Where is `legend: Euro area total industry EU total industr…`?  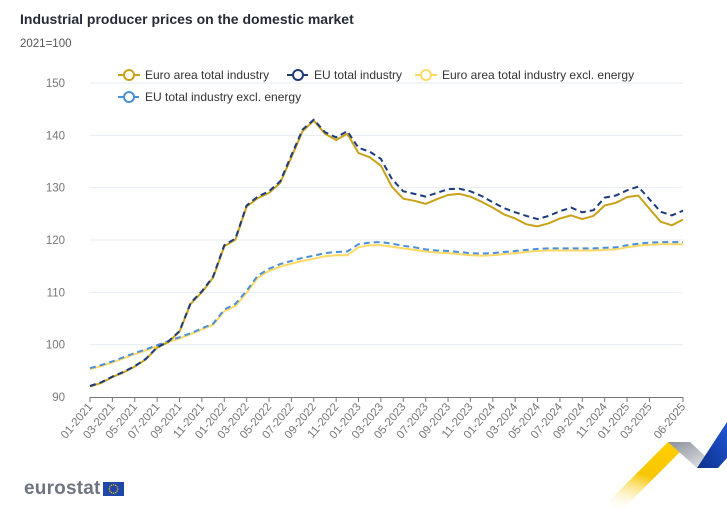
legend: Euro area total industry EU total industr… is located at coordinates (376, 86).